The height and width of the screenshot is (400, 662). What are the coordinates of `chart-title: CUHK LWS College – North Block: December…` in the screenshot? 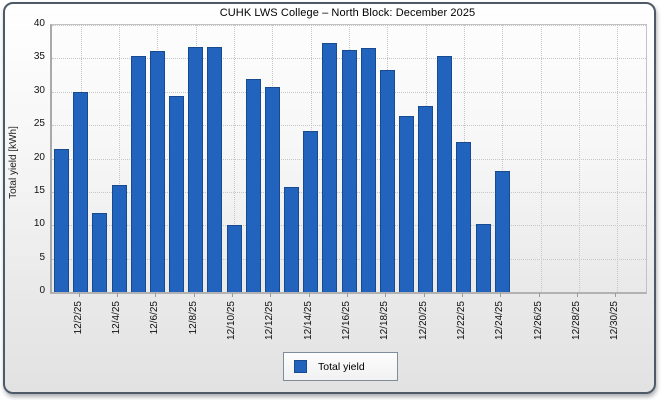 It's located at (347, 13).